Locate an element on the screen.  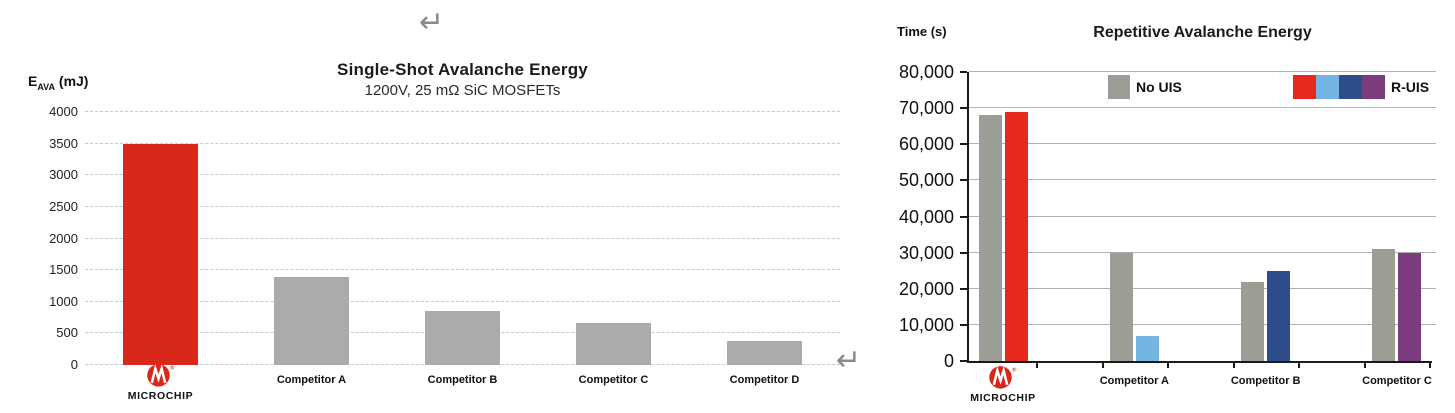
repetitive-title: Repetitive Avalanche Energy is located at coordinates (1202, 32).